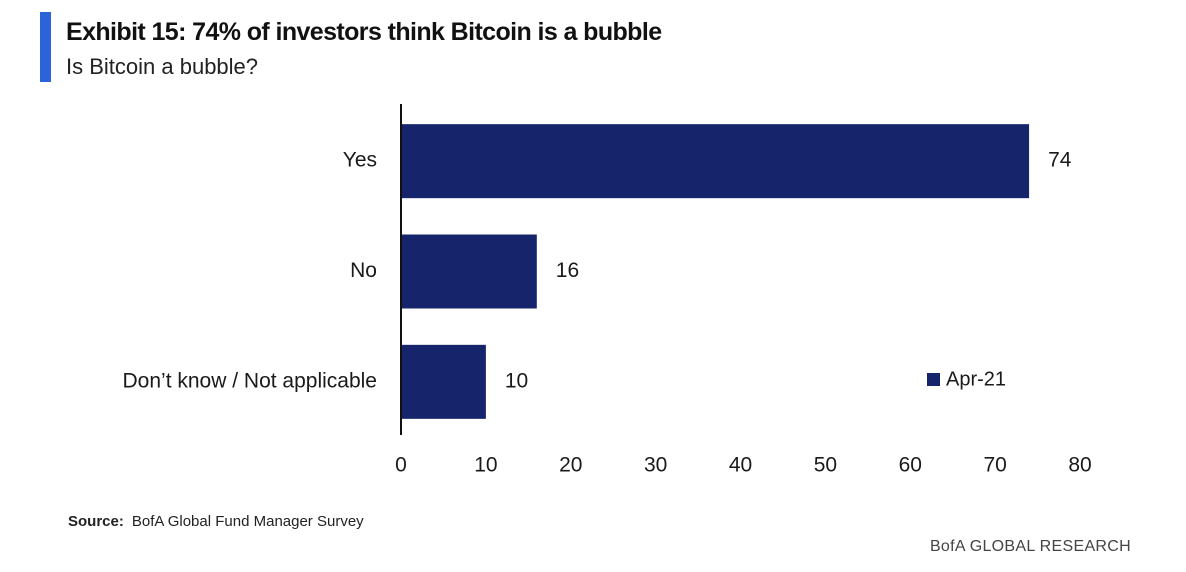  What do you see at coordinates (485, 465) in the screenshot?
I see `x-tick-label: 10` at bounding box center [485, 465].